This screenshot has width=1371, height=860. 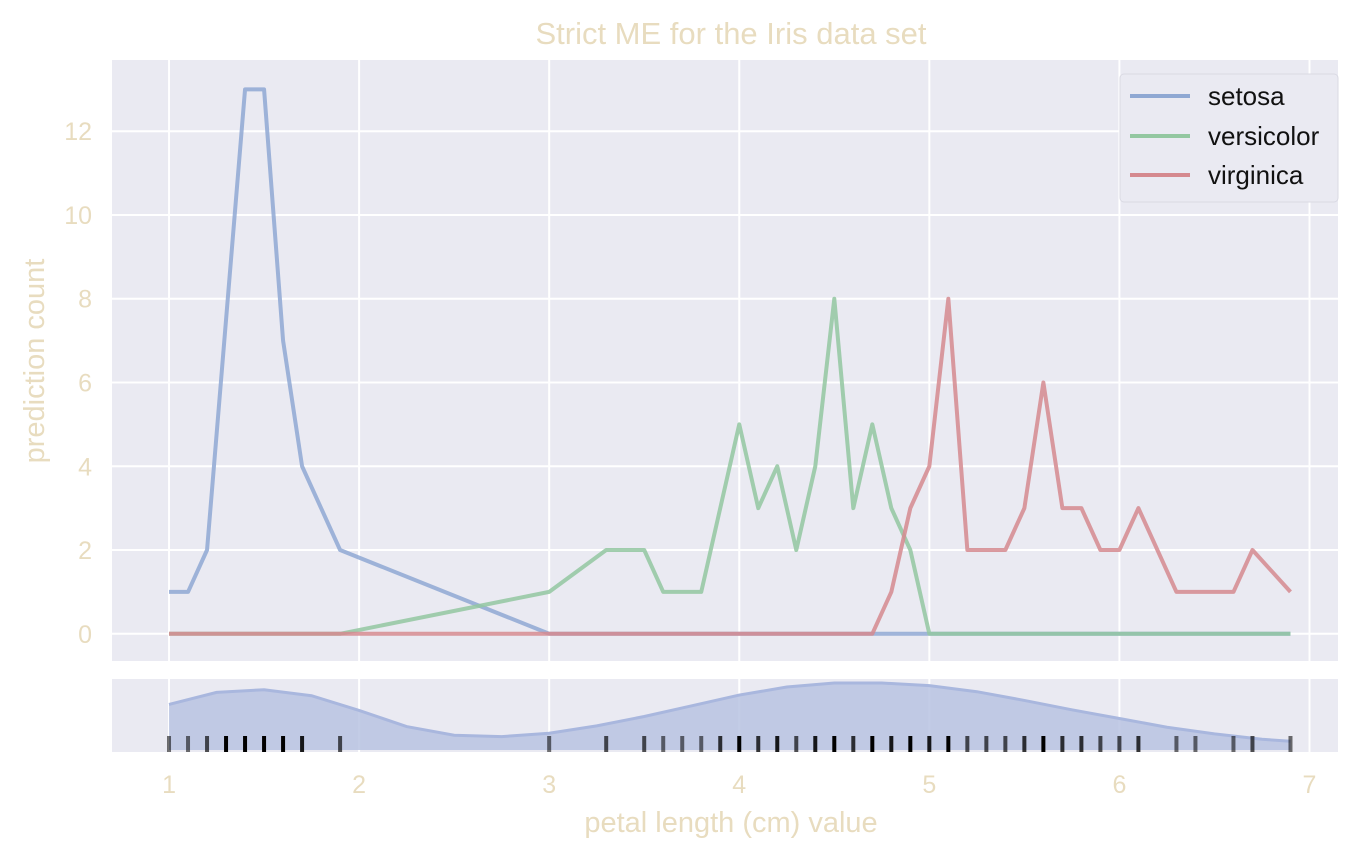 I want to click on rug-layer, so click(x=730, y=744).